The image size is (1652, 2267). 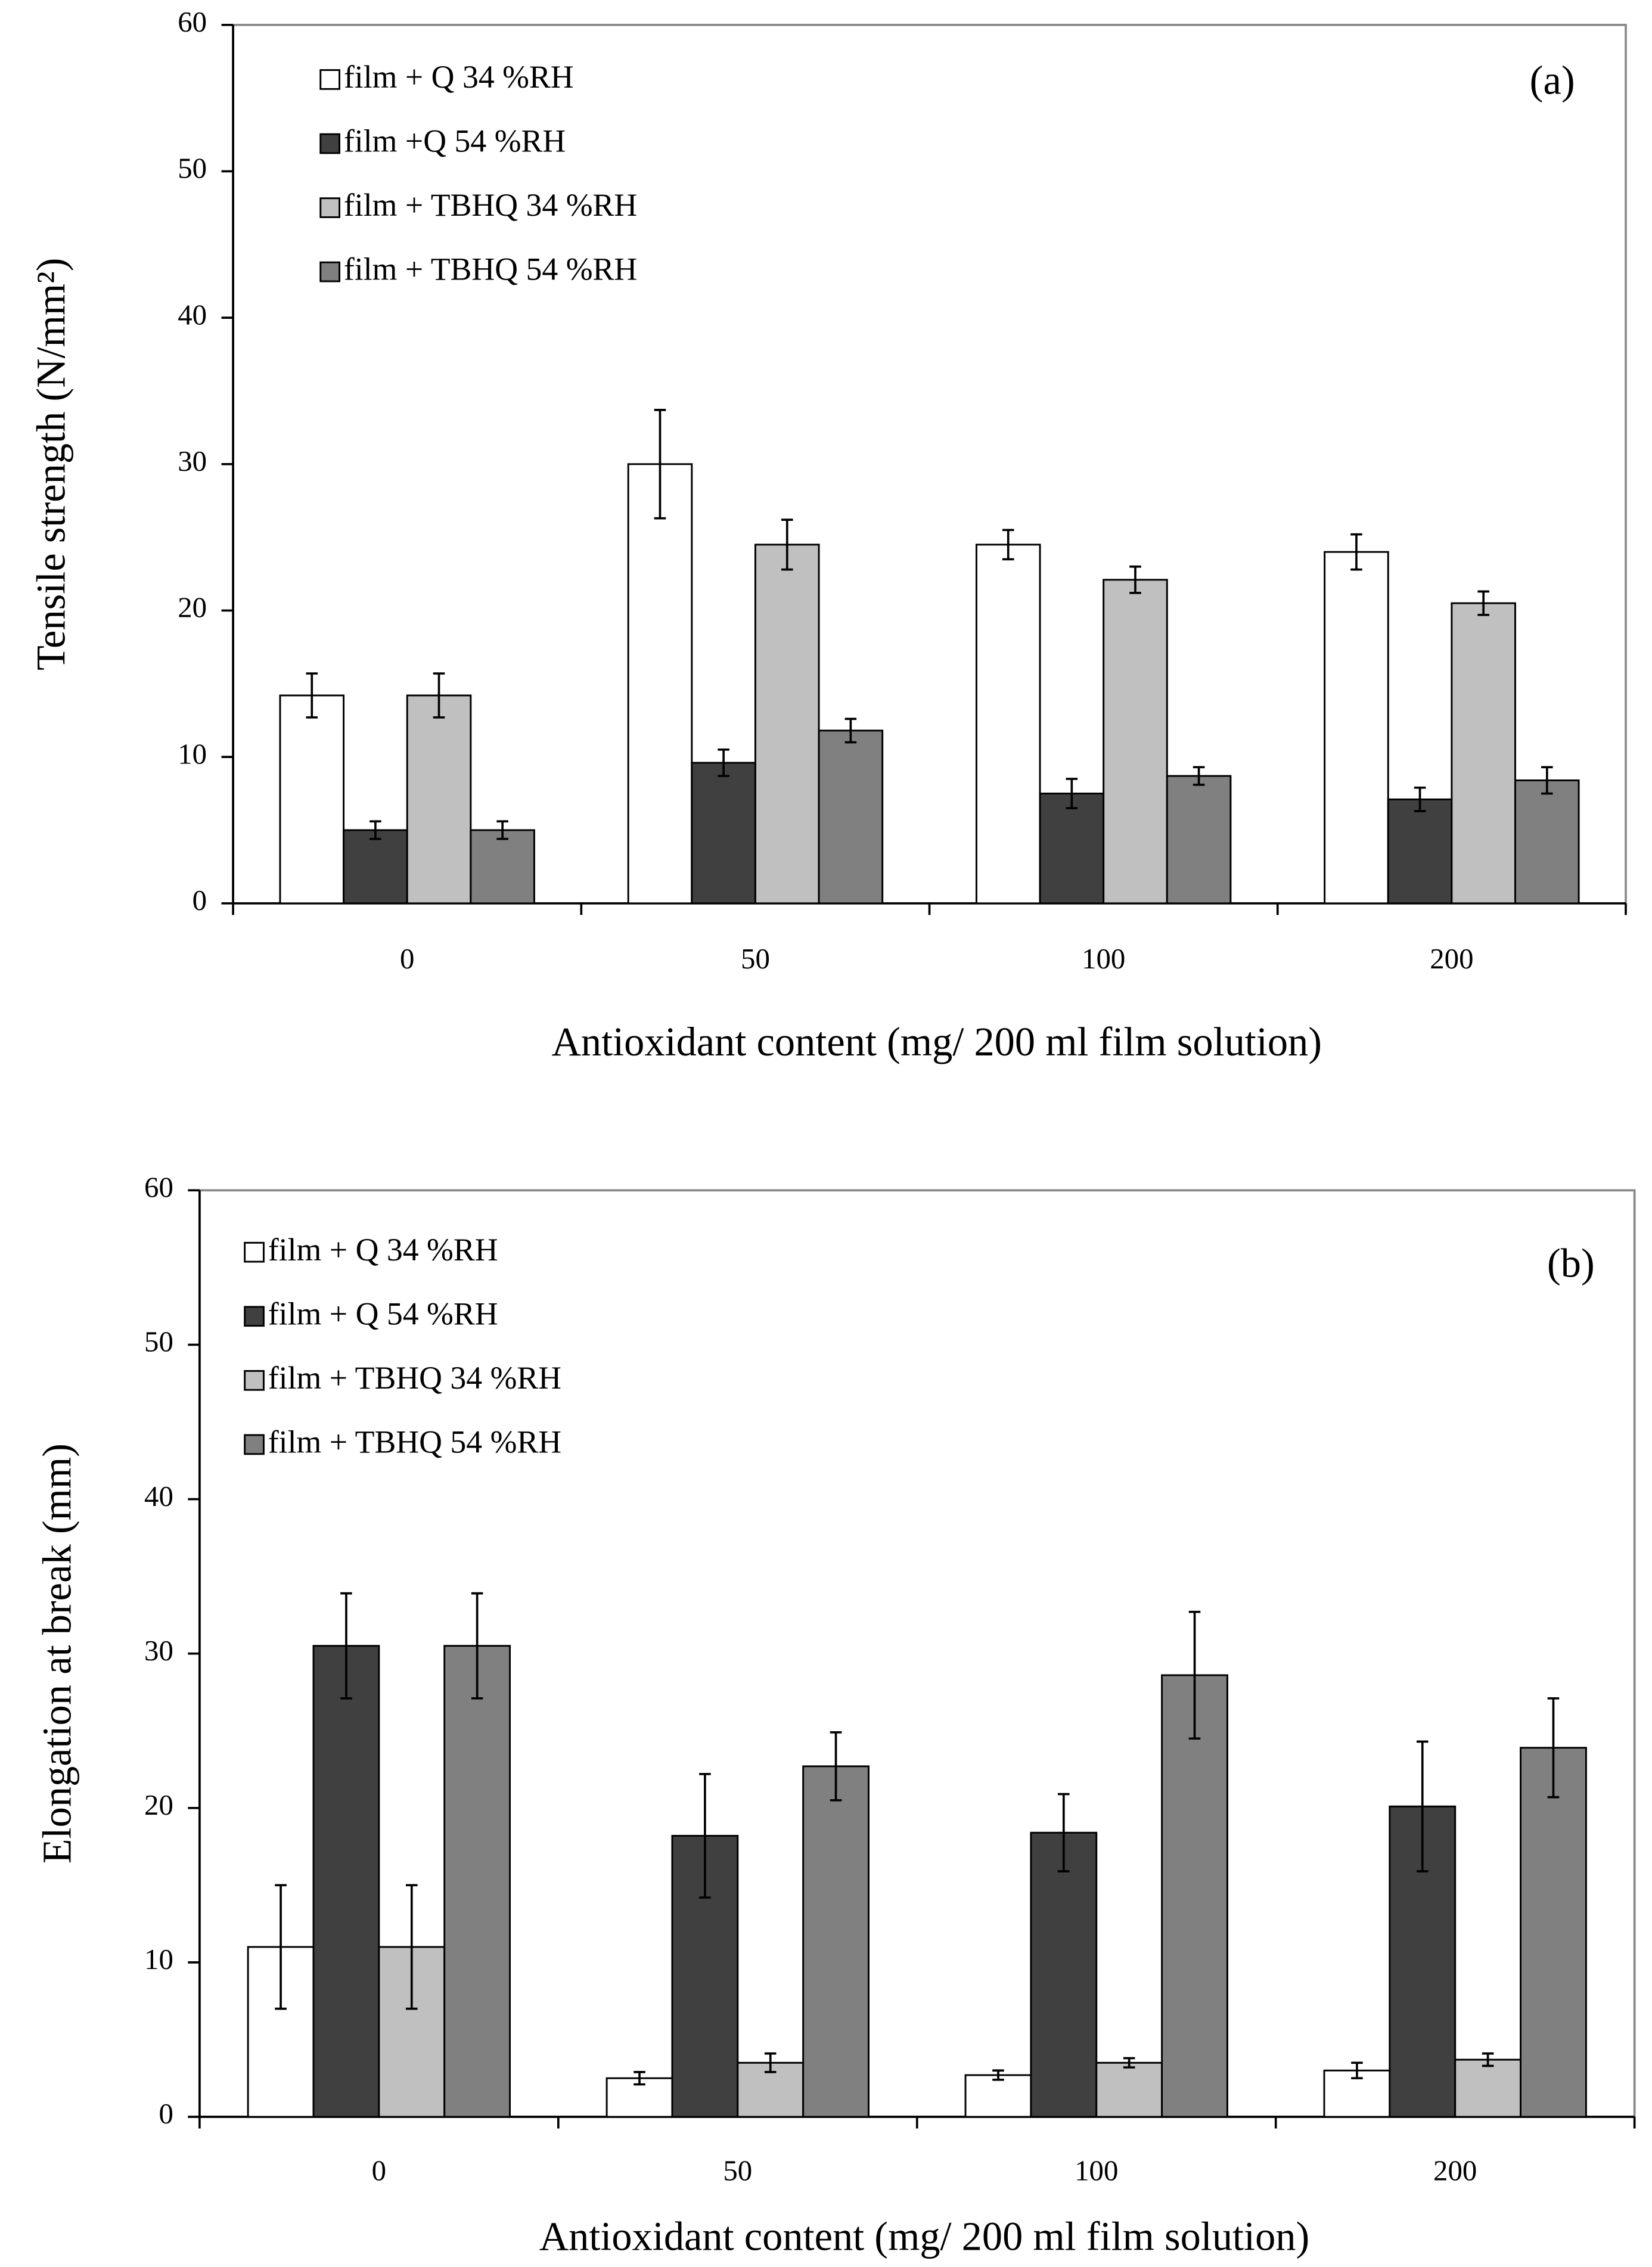 I want to click on legend-label: film + TBHQ 34 %RH, so click(x=490, y=205).